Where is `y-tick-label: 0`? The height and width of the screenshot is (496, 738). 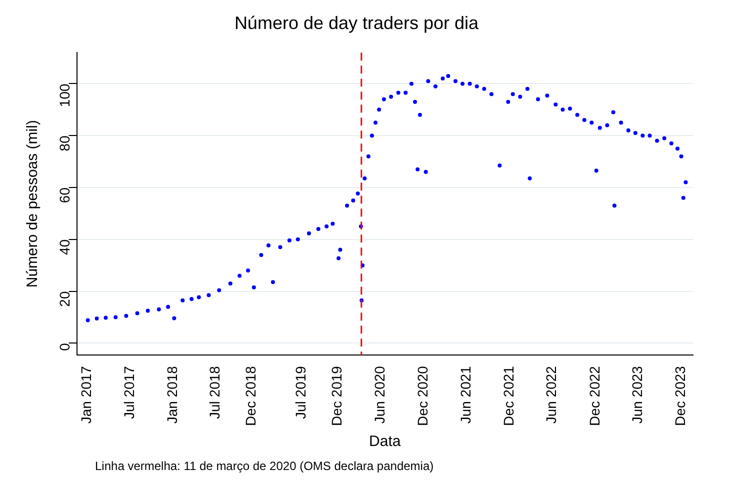
y-tick-label: 0 is located at coordinates (64, 346).